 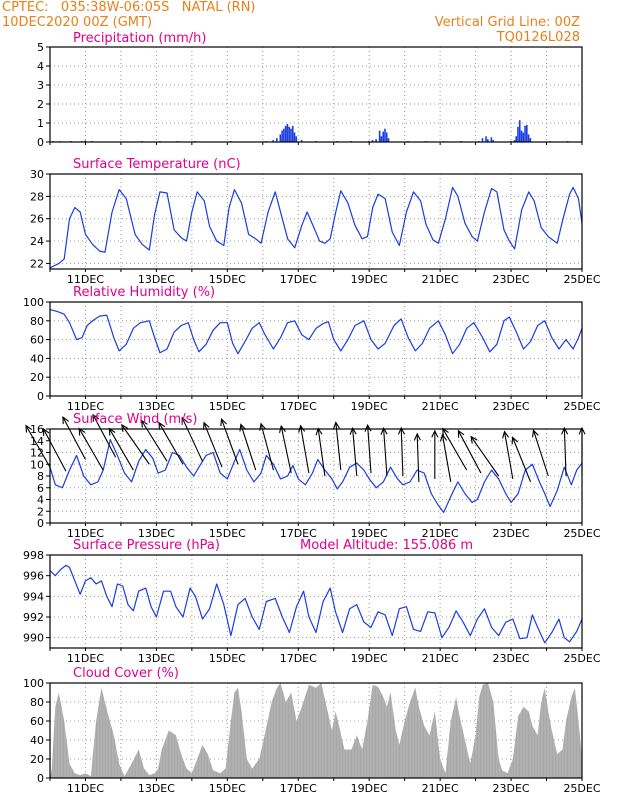 What do you see at coordinates (40, 778) in the screenshot?
I see `cloud-ytick-label: 0` at bounding box center [40, 778].